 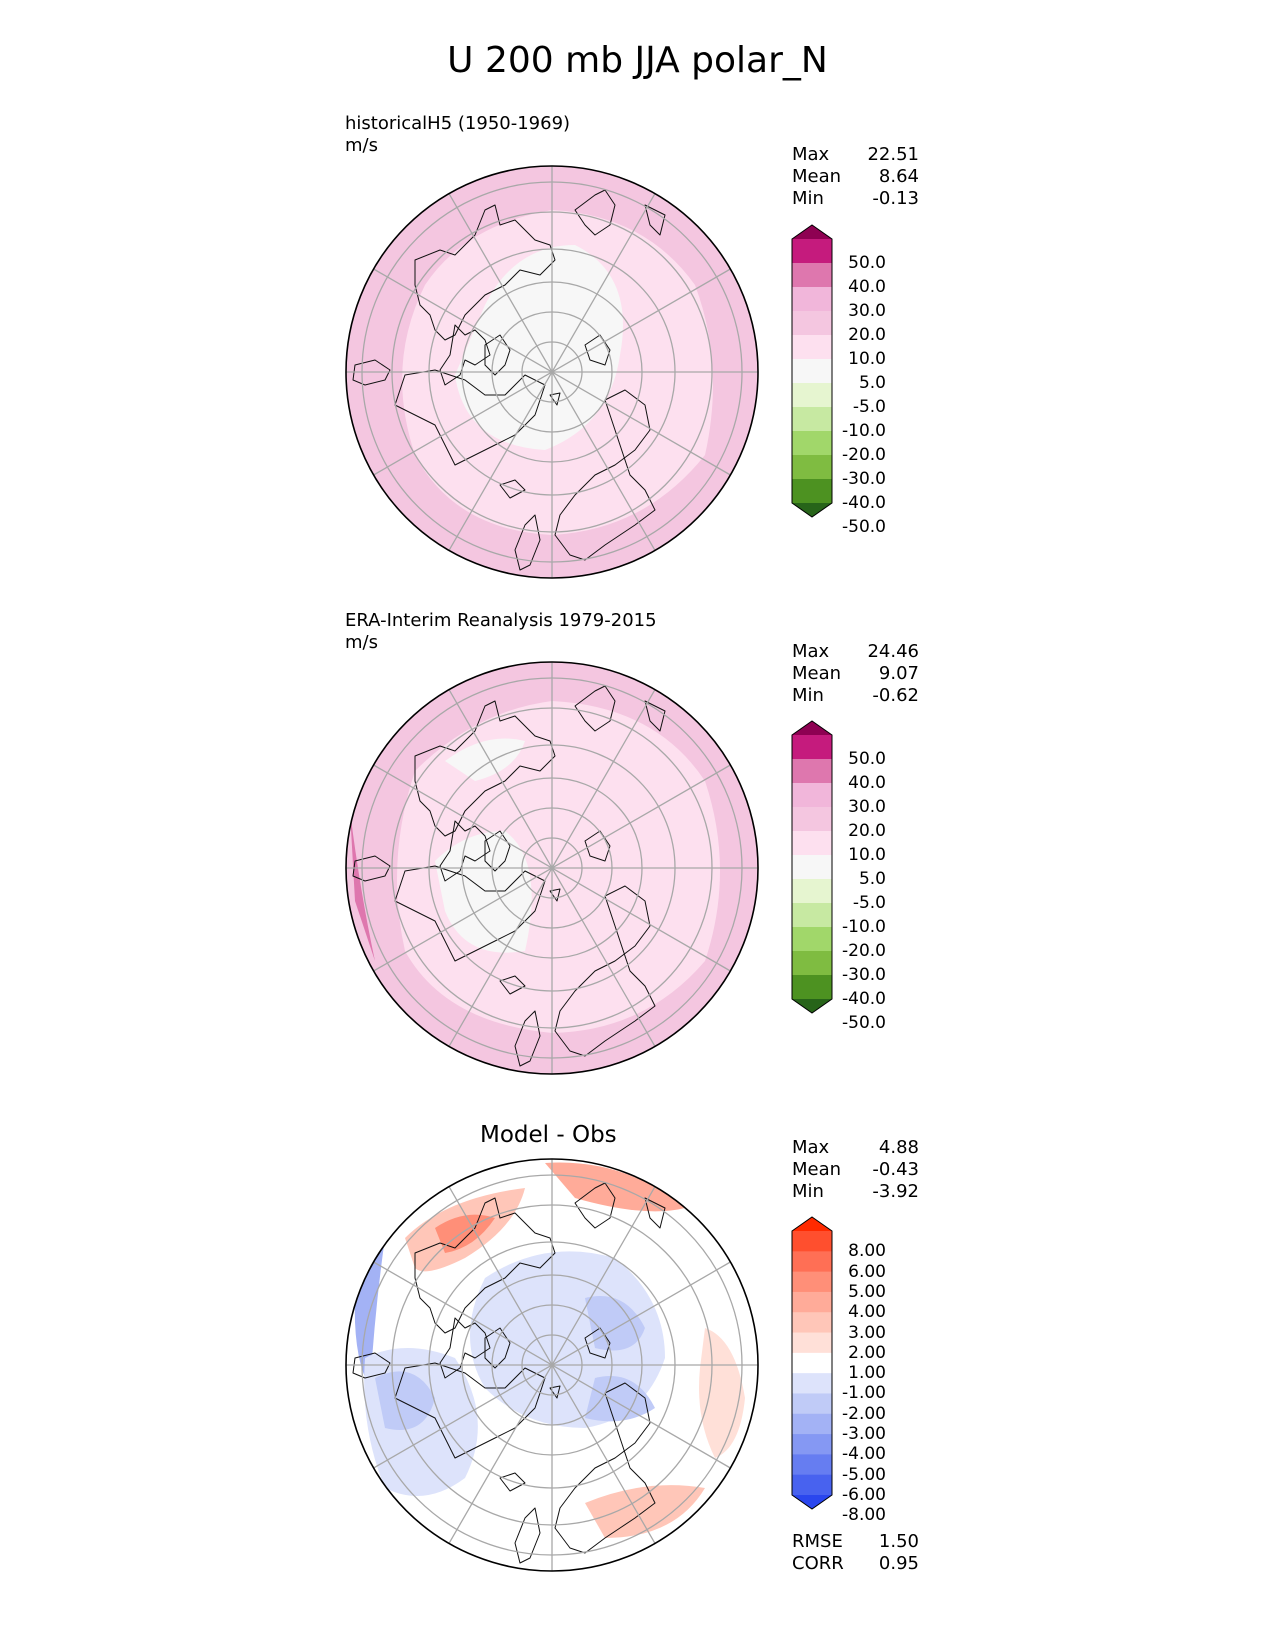 I want to click on colorbar-tick-label: 8.00, so click(x=867, y=1251).